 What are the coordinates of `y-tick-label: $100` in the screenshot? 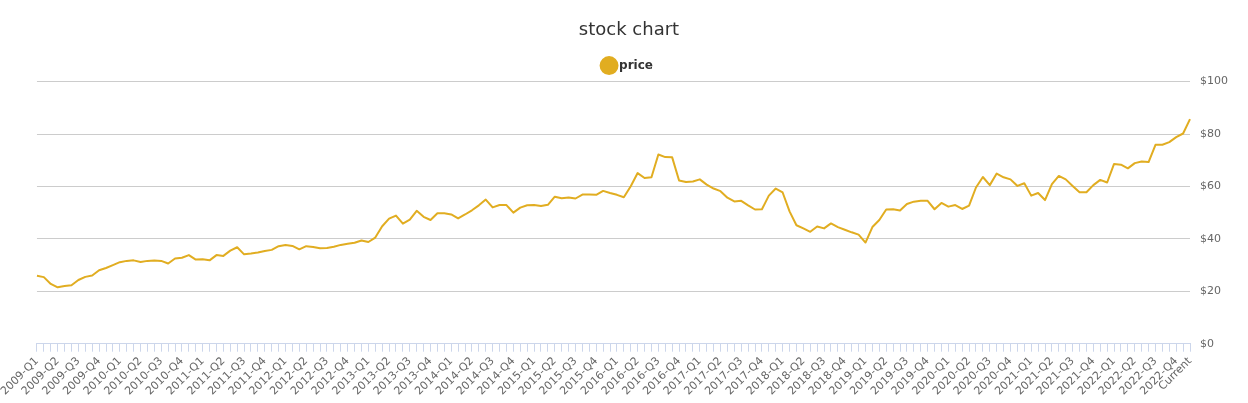 It's located at (1214, 81).